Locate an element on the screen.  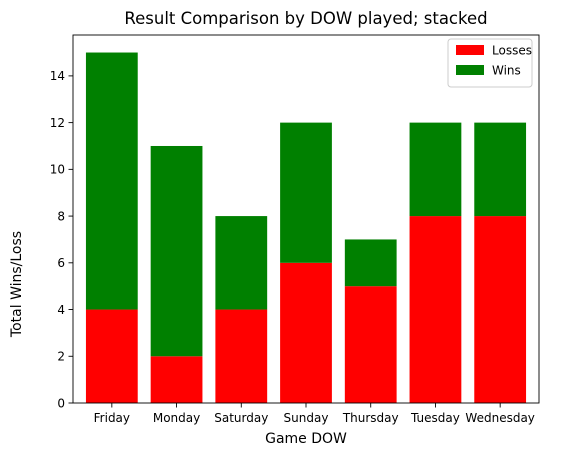
legend-label-losses: Losses is located at coordinates (512, 51).